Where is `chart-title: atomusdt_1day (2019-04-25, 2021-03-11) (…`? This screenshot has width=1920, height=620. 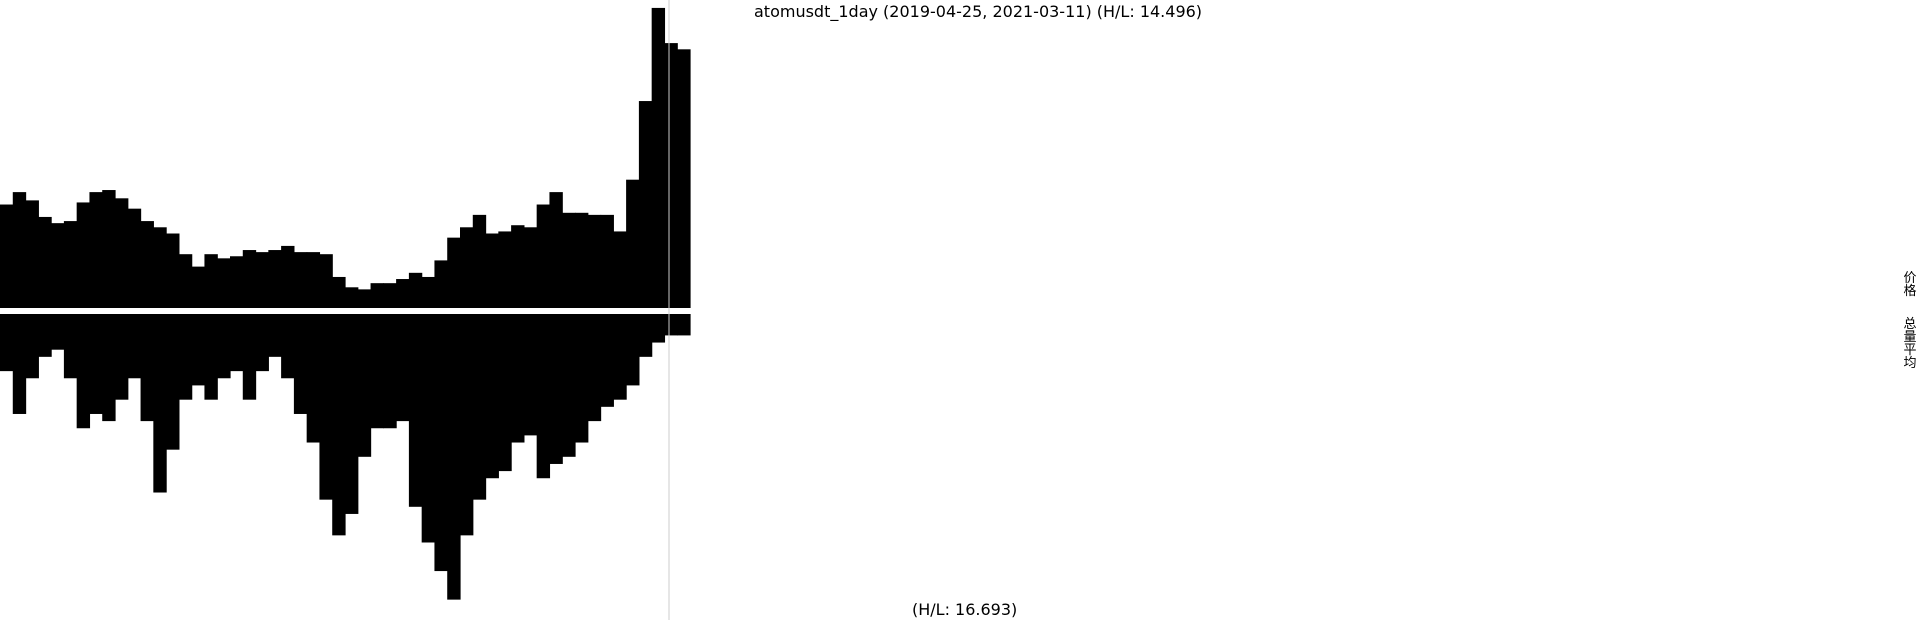 chart-title: atomusdt_1day (2019-04-25, 2021-03-11) (… is located at coordinates (978, 11).